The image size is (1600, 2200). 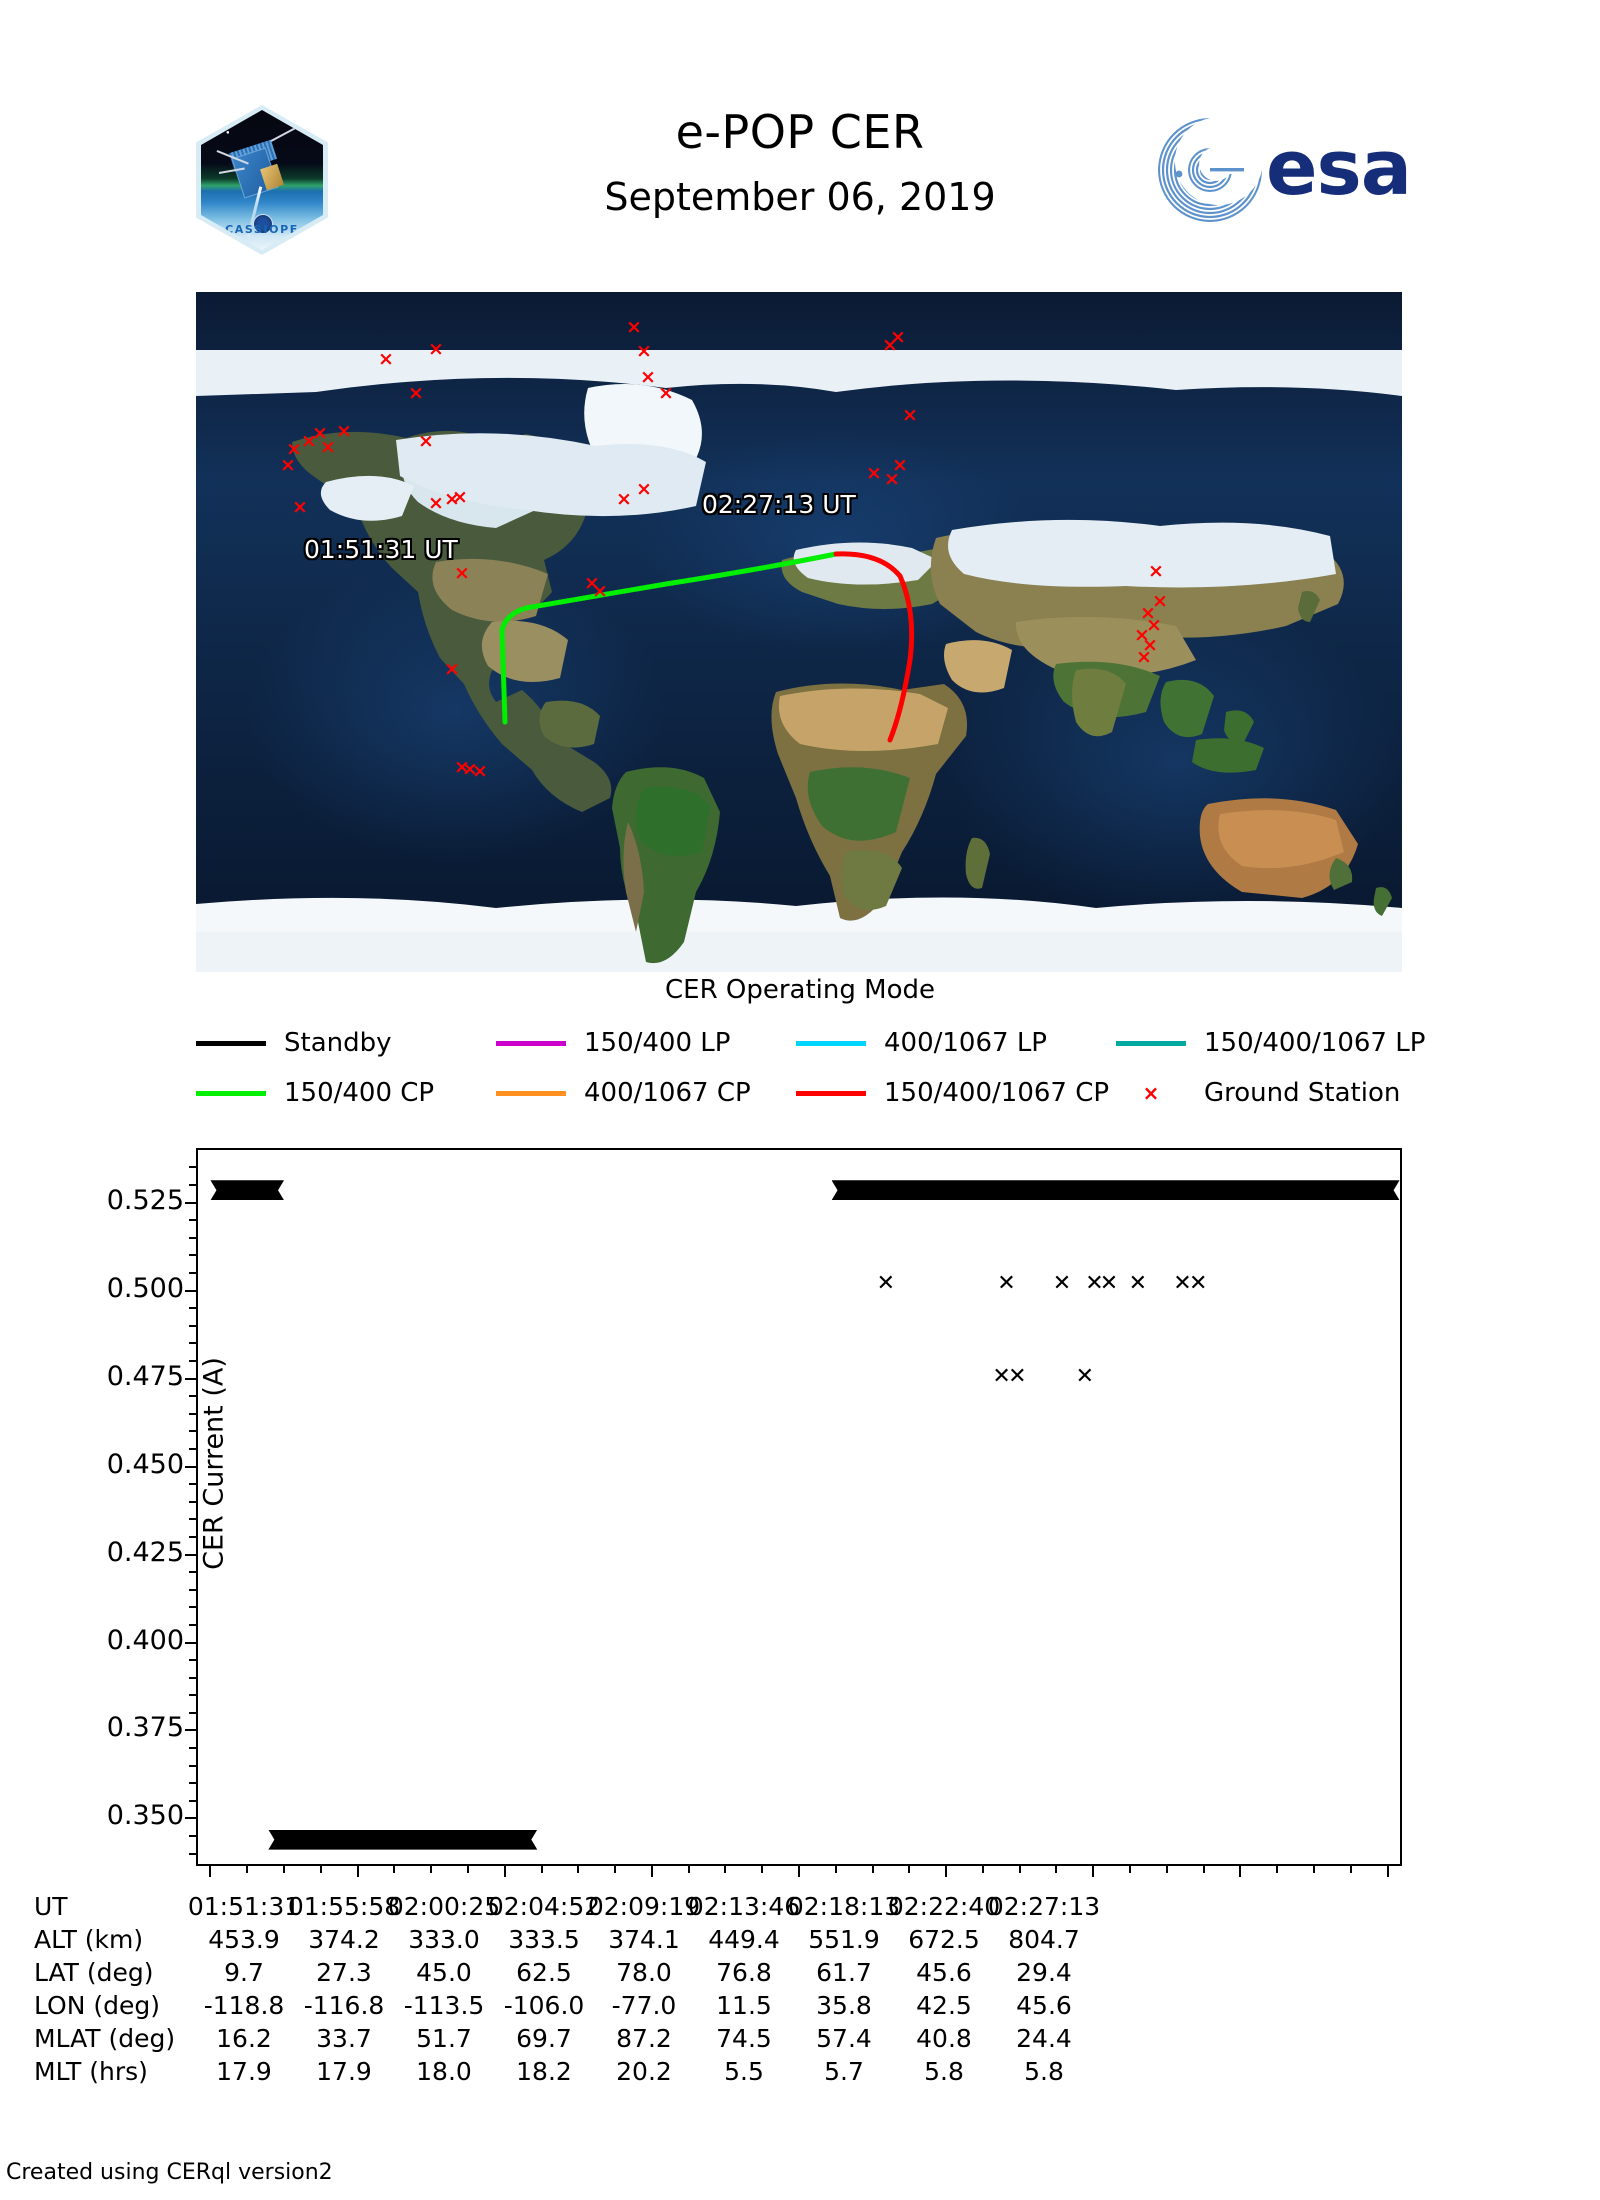 What do you see at coordinates (744, 1906) in the screenshot?
I see `table-cell: 02:13:46` at bounding box center [744, 1906].